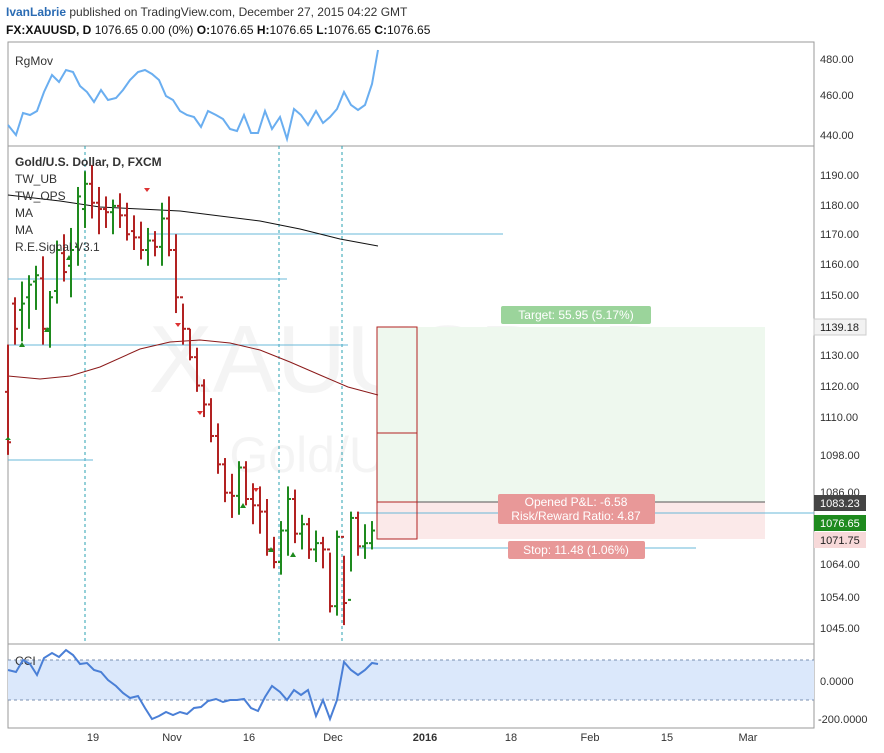  I want to click on y-tick-label: 1170.00, so click(839, 235).